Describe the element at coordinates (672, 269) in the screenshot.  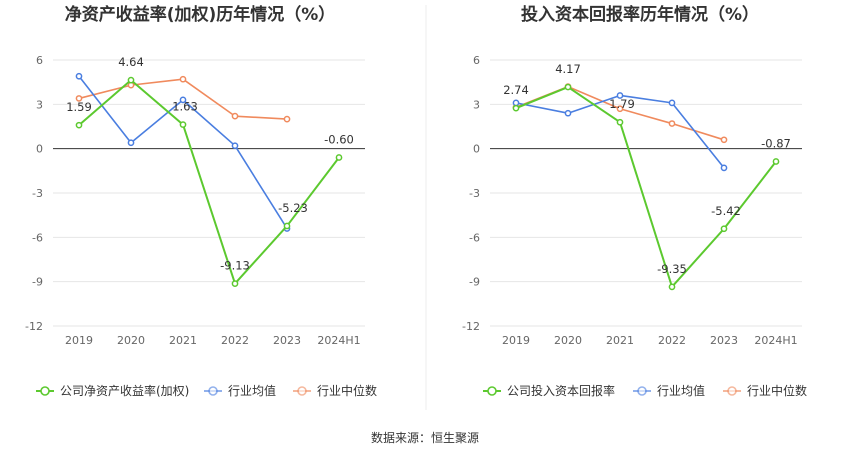
I see `data-label: -9.35` at that location.